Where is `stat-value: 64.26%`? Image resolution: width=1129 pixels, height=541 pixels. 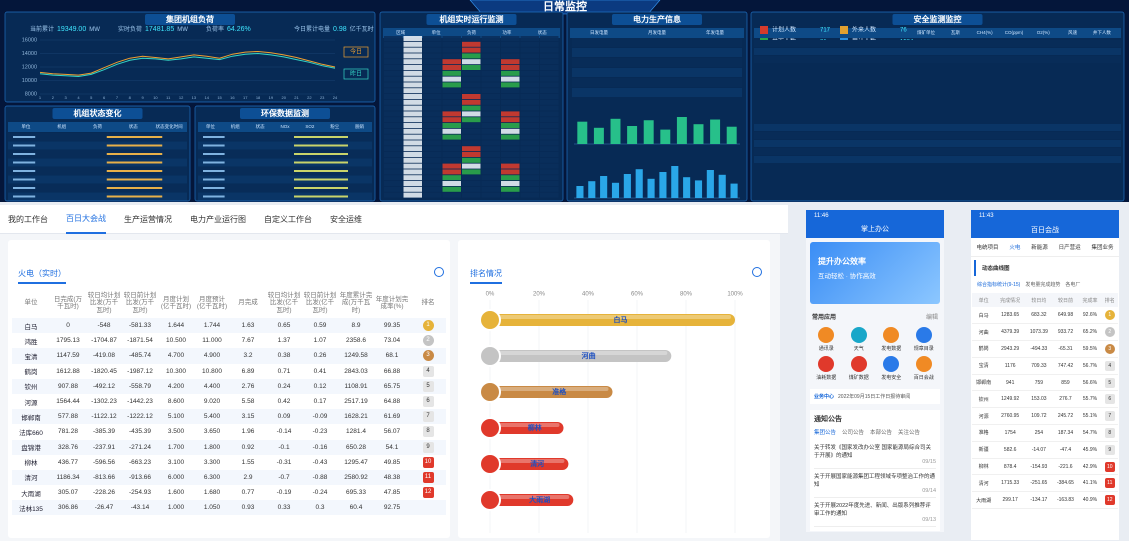 stat-value: 64.26% is located at coordinates (239, 29).